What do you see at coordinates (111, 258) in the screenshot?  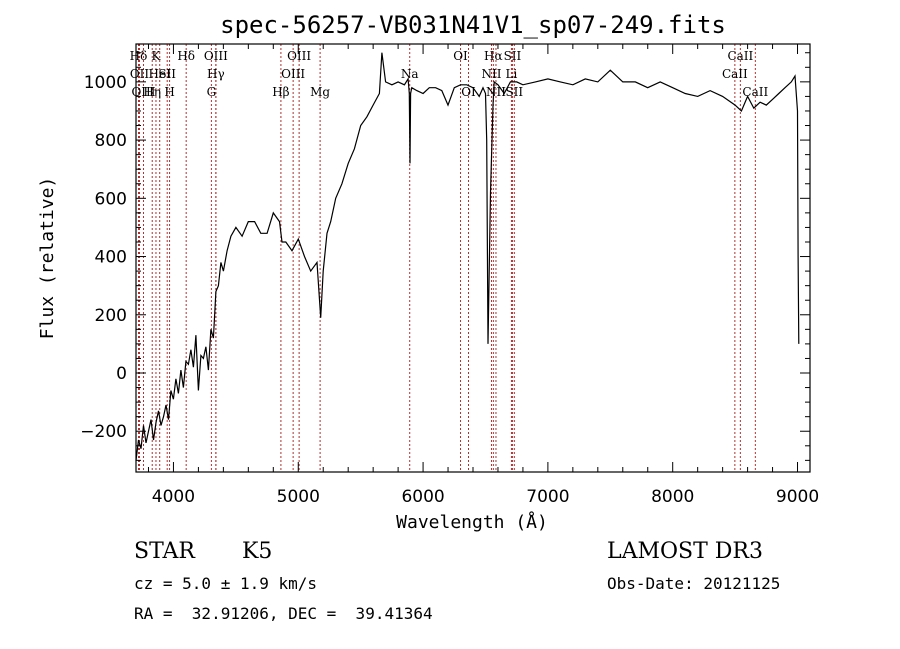 I see `y-tick-label-3: 400` at bounding box center [111, 258].